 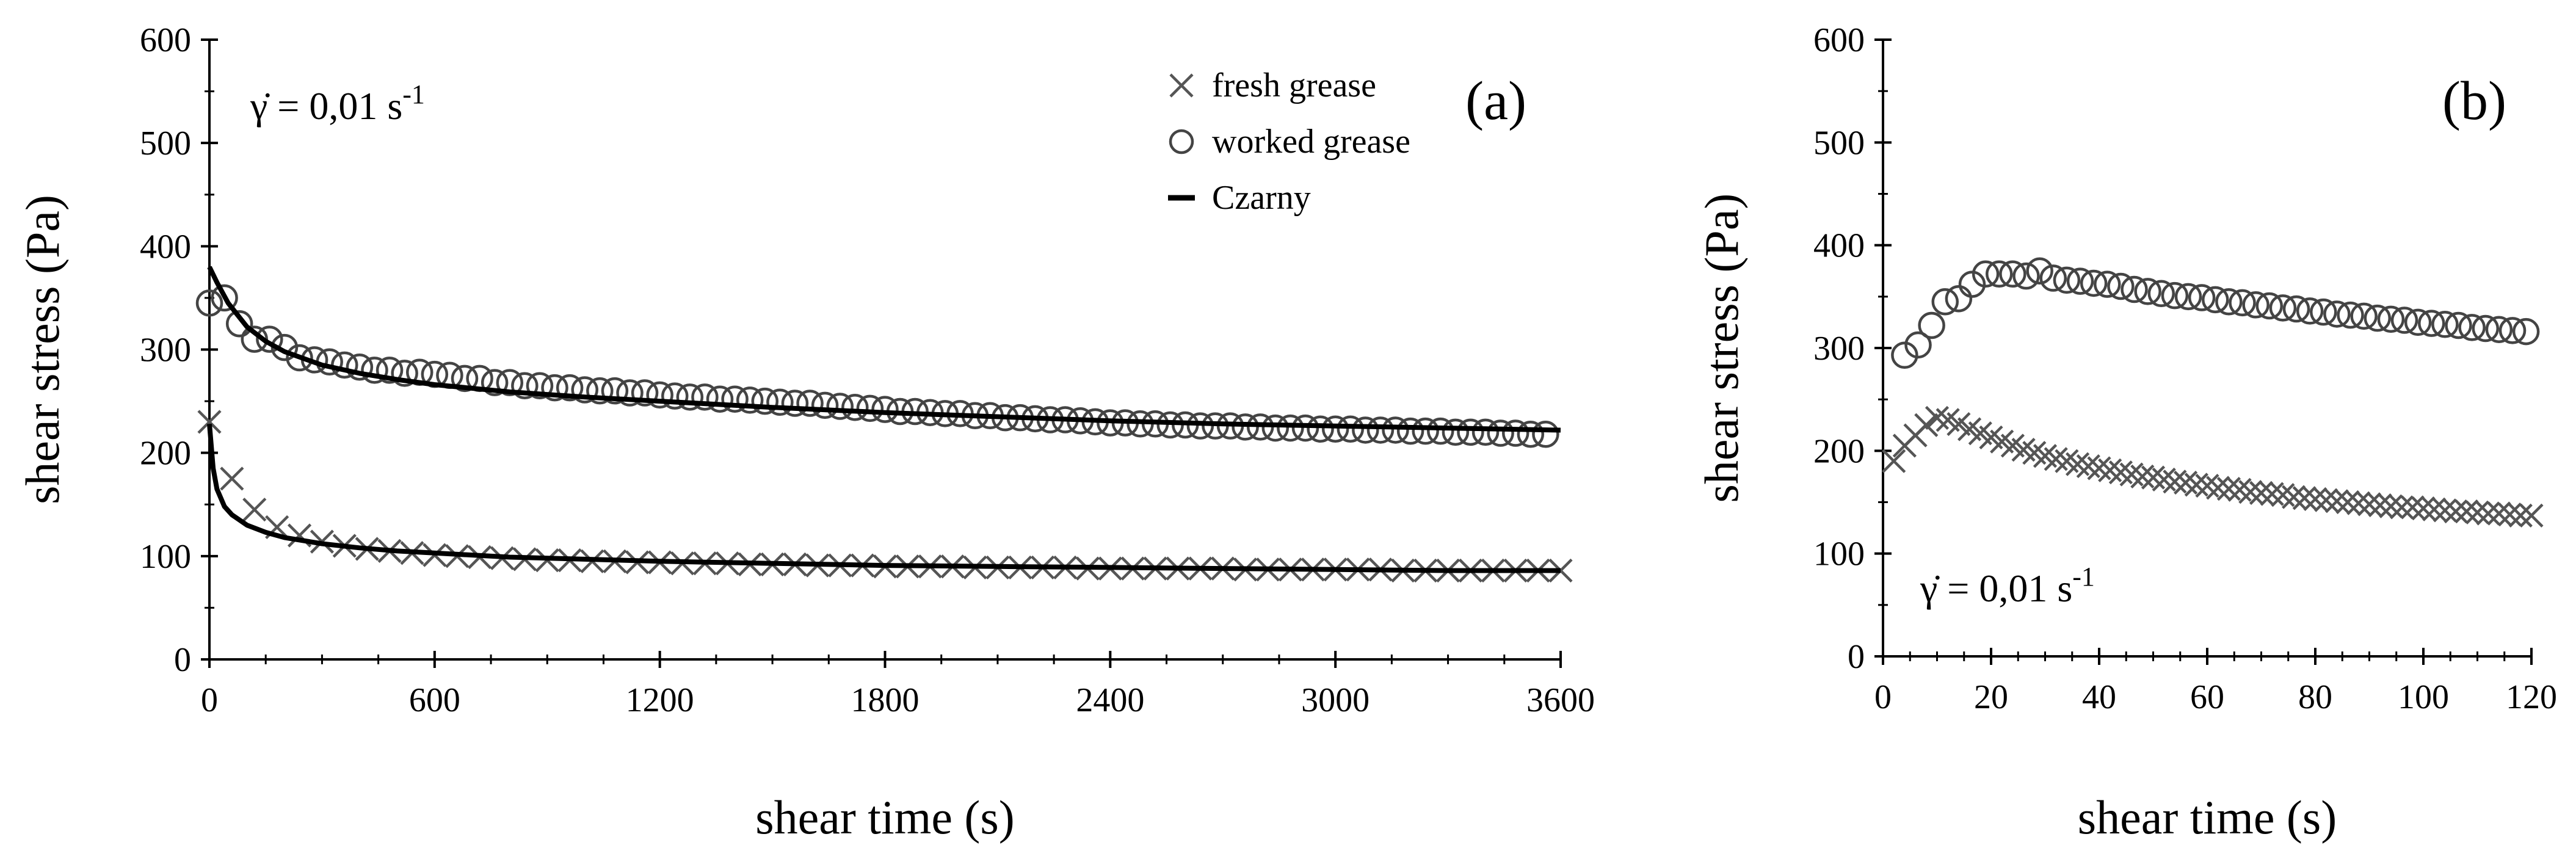 I want to click on legend-label: fresh grease, so click(x=1294, y=85).